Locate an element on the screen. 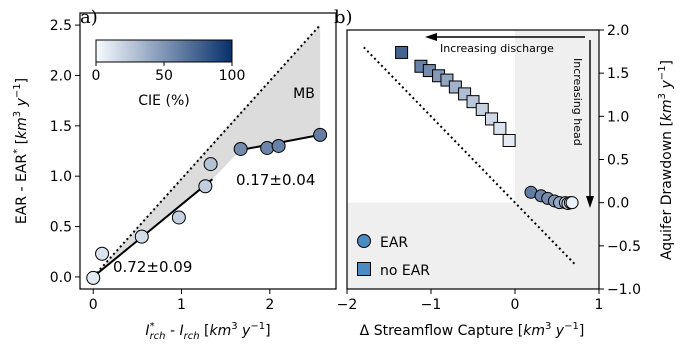 This screenshot has height=357, width=683. colorbar-tick-label: 50 is located at coordinates (164, 76).